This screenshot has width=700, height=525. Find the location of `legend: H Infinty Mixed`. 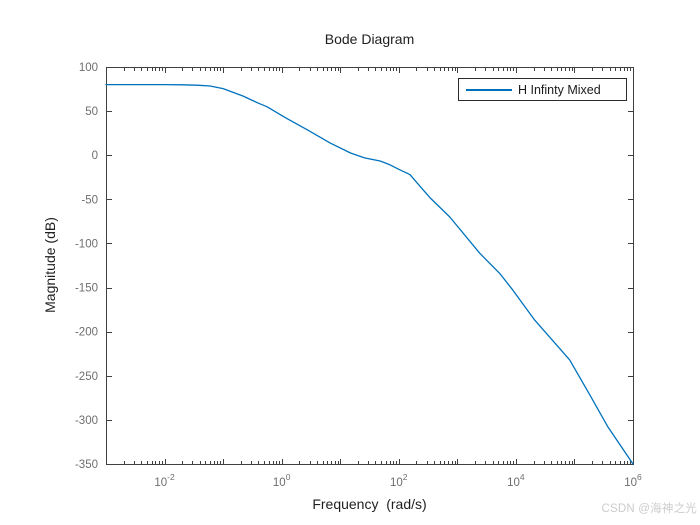

legend: H Infinty Mixed is located at coordinates (542, 89).